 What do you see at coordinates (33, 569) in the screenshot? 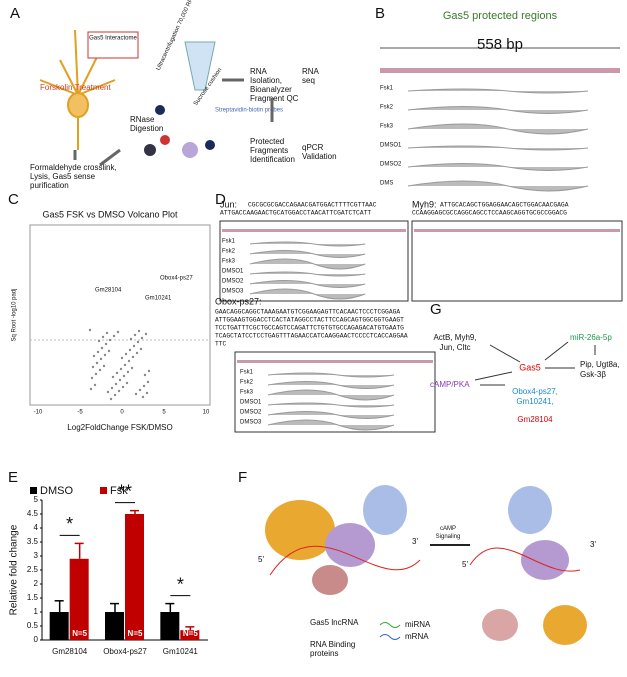
I see `y-tick-label: 2.5` at bounding box center [33, 569].